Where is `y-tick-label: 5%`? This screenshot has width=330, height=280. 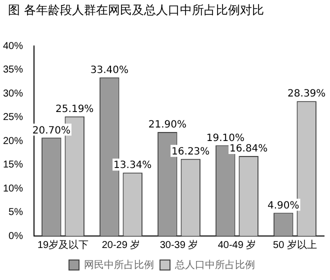 y-tick-label: 5% is located at coordinates (16, 212).